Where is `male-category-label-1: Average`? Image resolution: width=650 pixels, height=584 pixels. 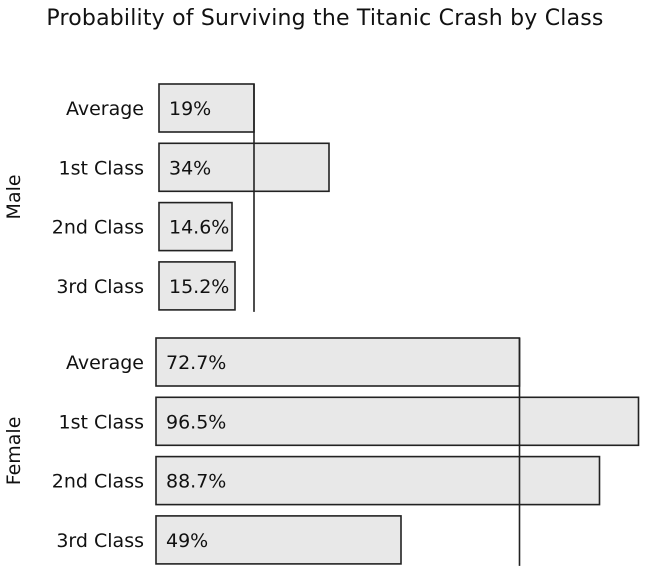
male-category-label-1: Average is located at coordinates (105, 109).